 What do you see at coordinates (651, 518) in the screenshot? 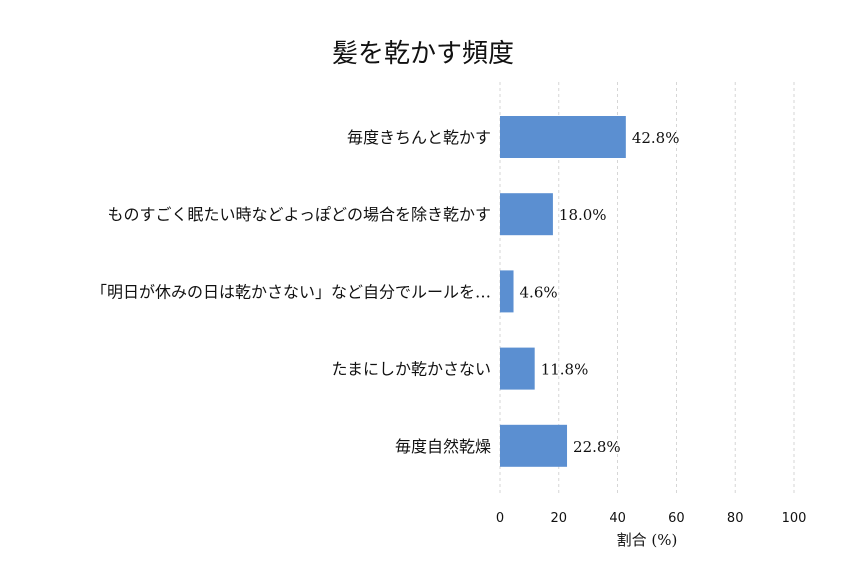
I see `x-axis-ticks: 0 20 40 60 80 100` at bounding box center [651, 518].